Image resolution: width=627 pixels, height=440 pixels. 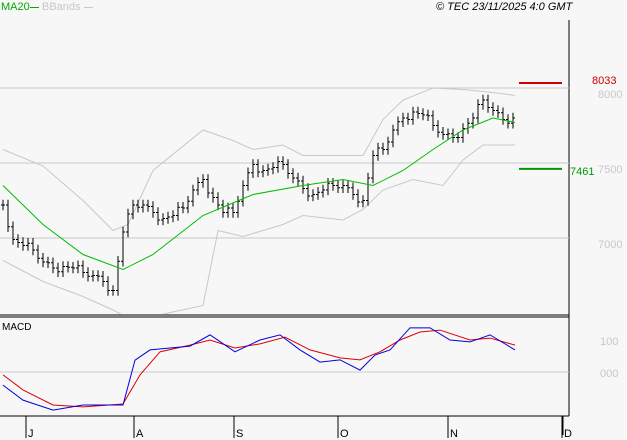 What do you see at coordinates (34, 7) in the screenshot?
I see `legend-ma20-swatch` at bounding box center [34, 7].